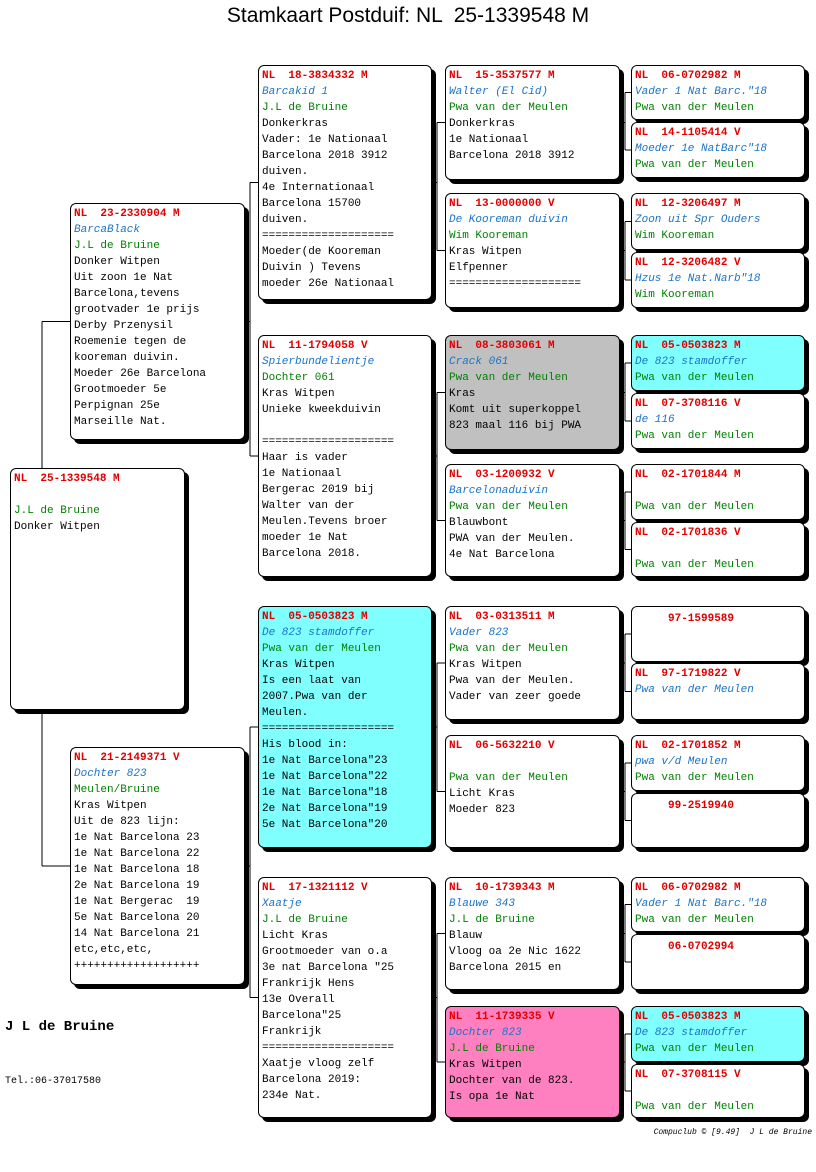 Image resolution: width=816 pixels, height=1172 pixels. What do you see at coordinates (137, 934) in the screenshot?
I see `note: 14 Nat Barcelona 21` at bounding box center [137, 934].